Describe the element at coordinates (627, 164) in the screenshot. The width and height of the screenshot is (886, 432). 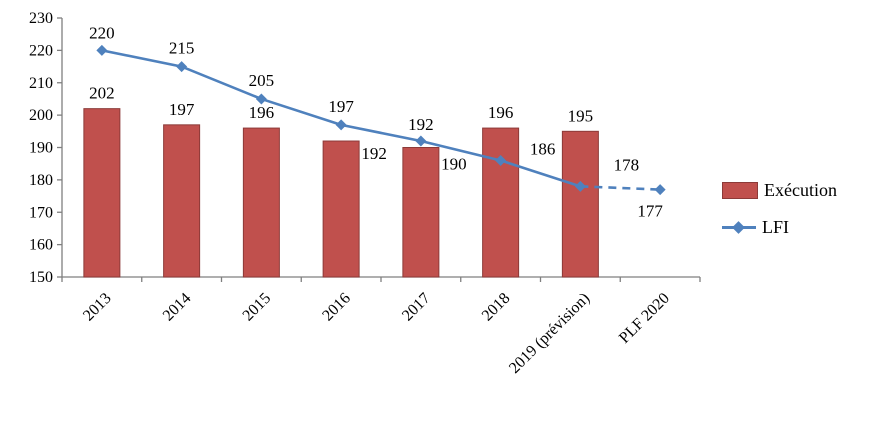
I see `line-label: 178` at that location.